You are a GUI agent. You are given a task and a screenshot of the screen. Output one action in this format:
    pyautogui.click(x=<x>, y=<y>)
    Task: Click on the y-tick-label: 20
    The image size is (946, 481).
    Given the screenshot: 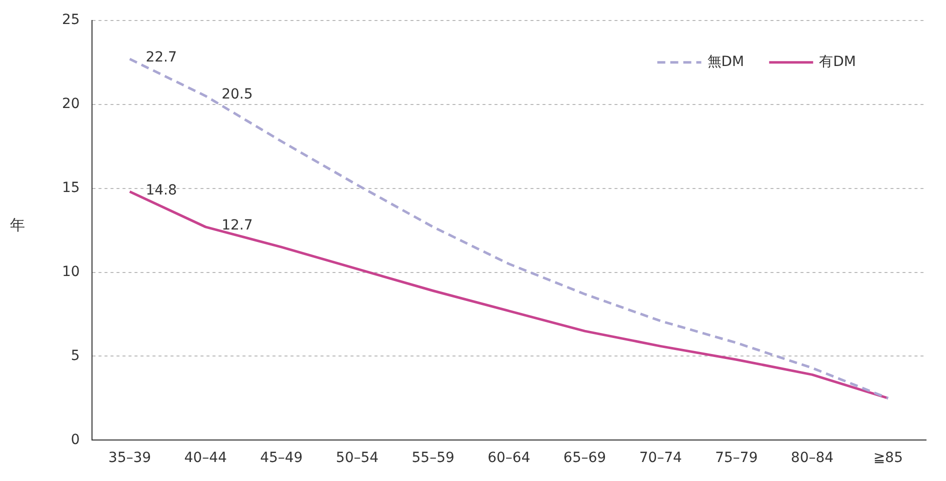 What is the action you would take?
    pyautogui.click(x=71, y=104)
    